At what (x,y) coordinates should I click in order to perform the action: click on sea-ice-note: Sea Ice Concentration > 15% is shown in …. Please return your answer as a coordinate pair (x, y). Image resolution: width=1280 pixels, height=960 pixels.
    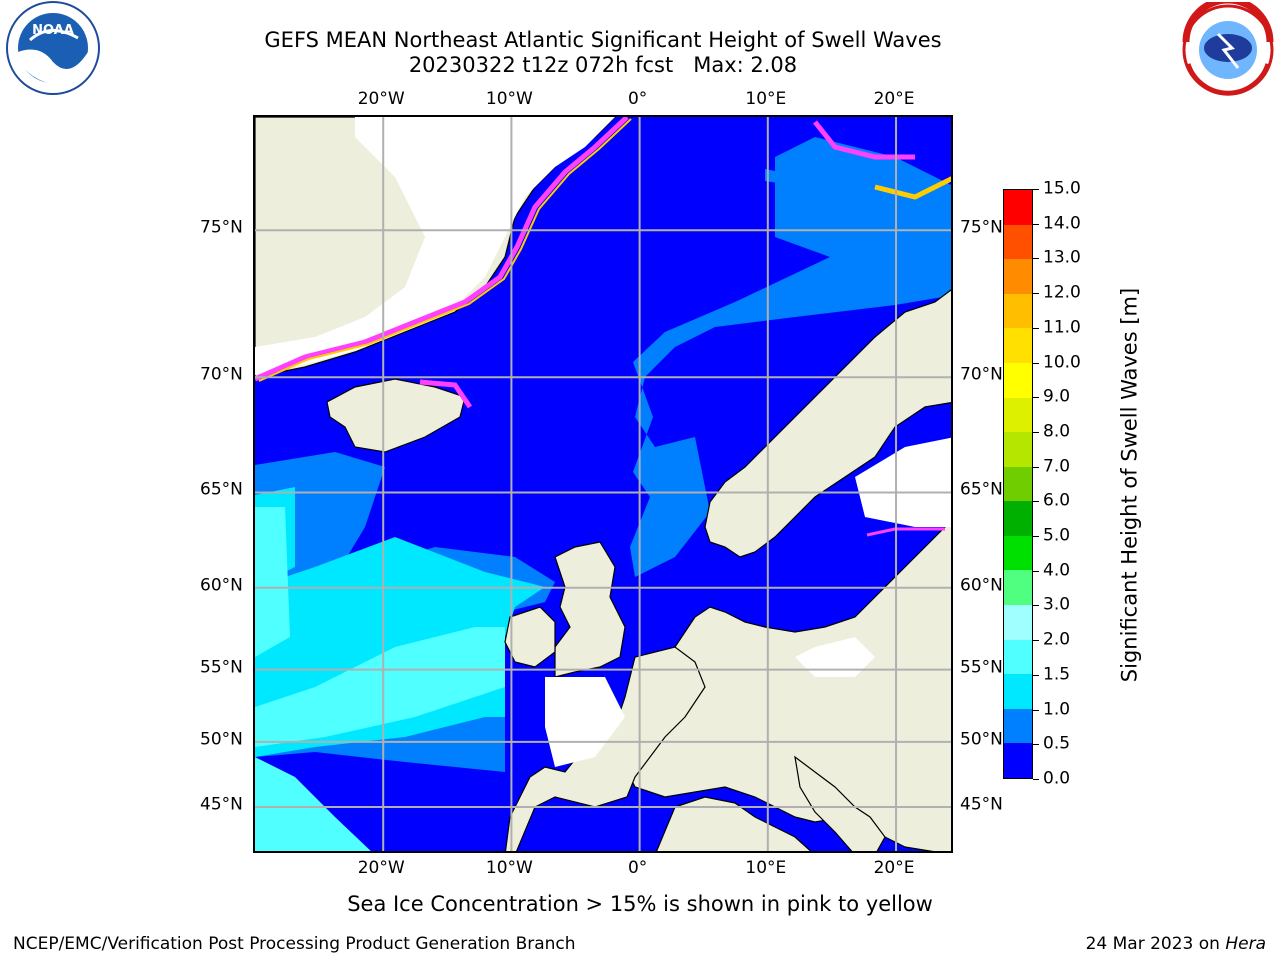
    Looking at the image, I should click on (640, 904).